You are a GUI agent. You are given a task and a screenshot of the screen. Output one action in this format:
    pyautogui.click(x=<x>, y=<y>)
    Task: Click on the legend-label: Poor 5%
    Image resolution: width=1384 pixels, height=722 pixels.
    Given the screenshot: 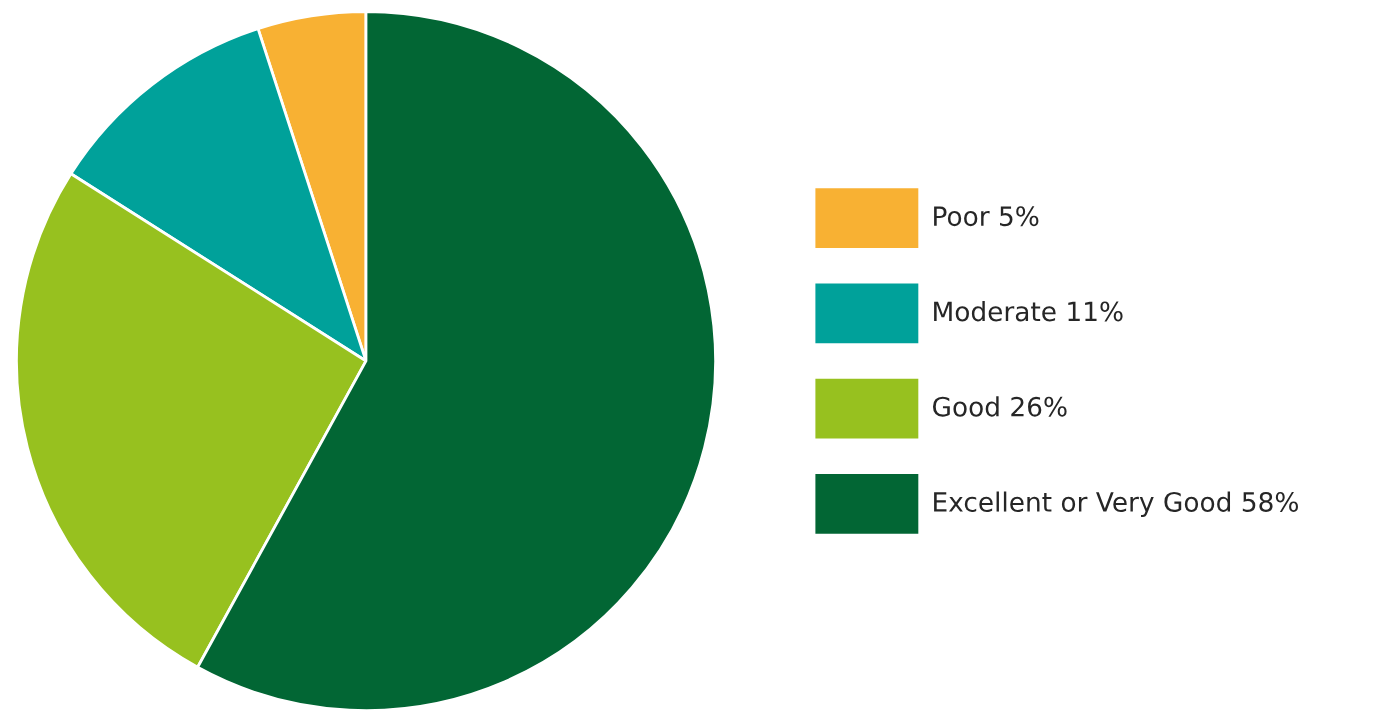 What is the action you would take?
    pyautogui.click(x=986, y=216)
    